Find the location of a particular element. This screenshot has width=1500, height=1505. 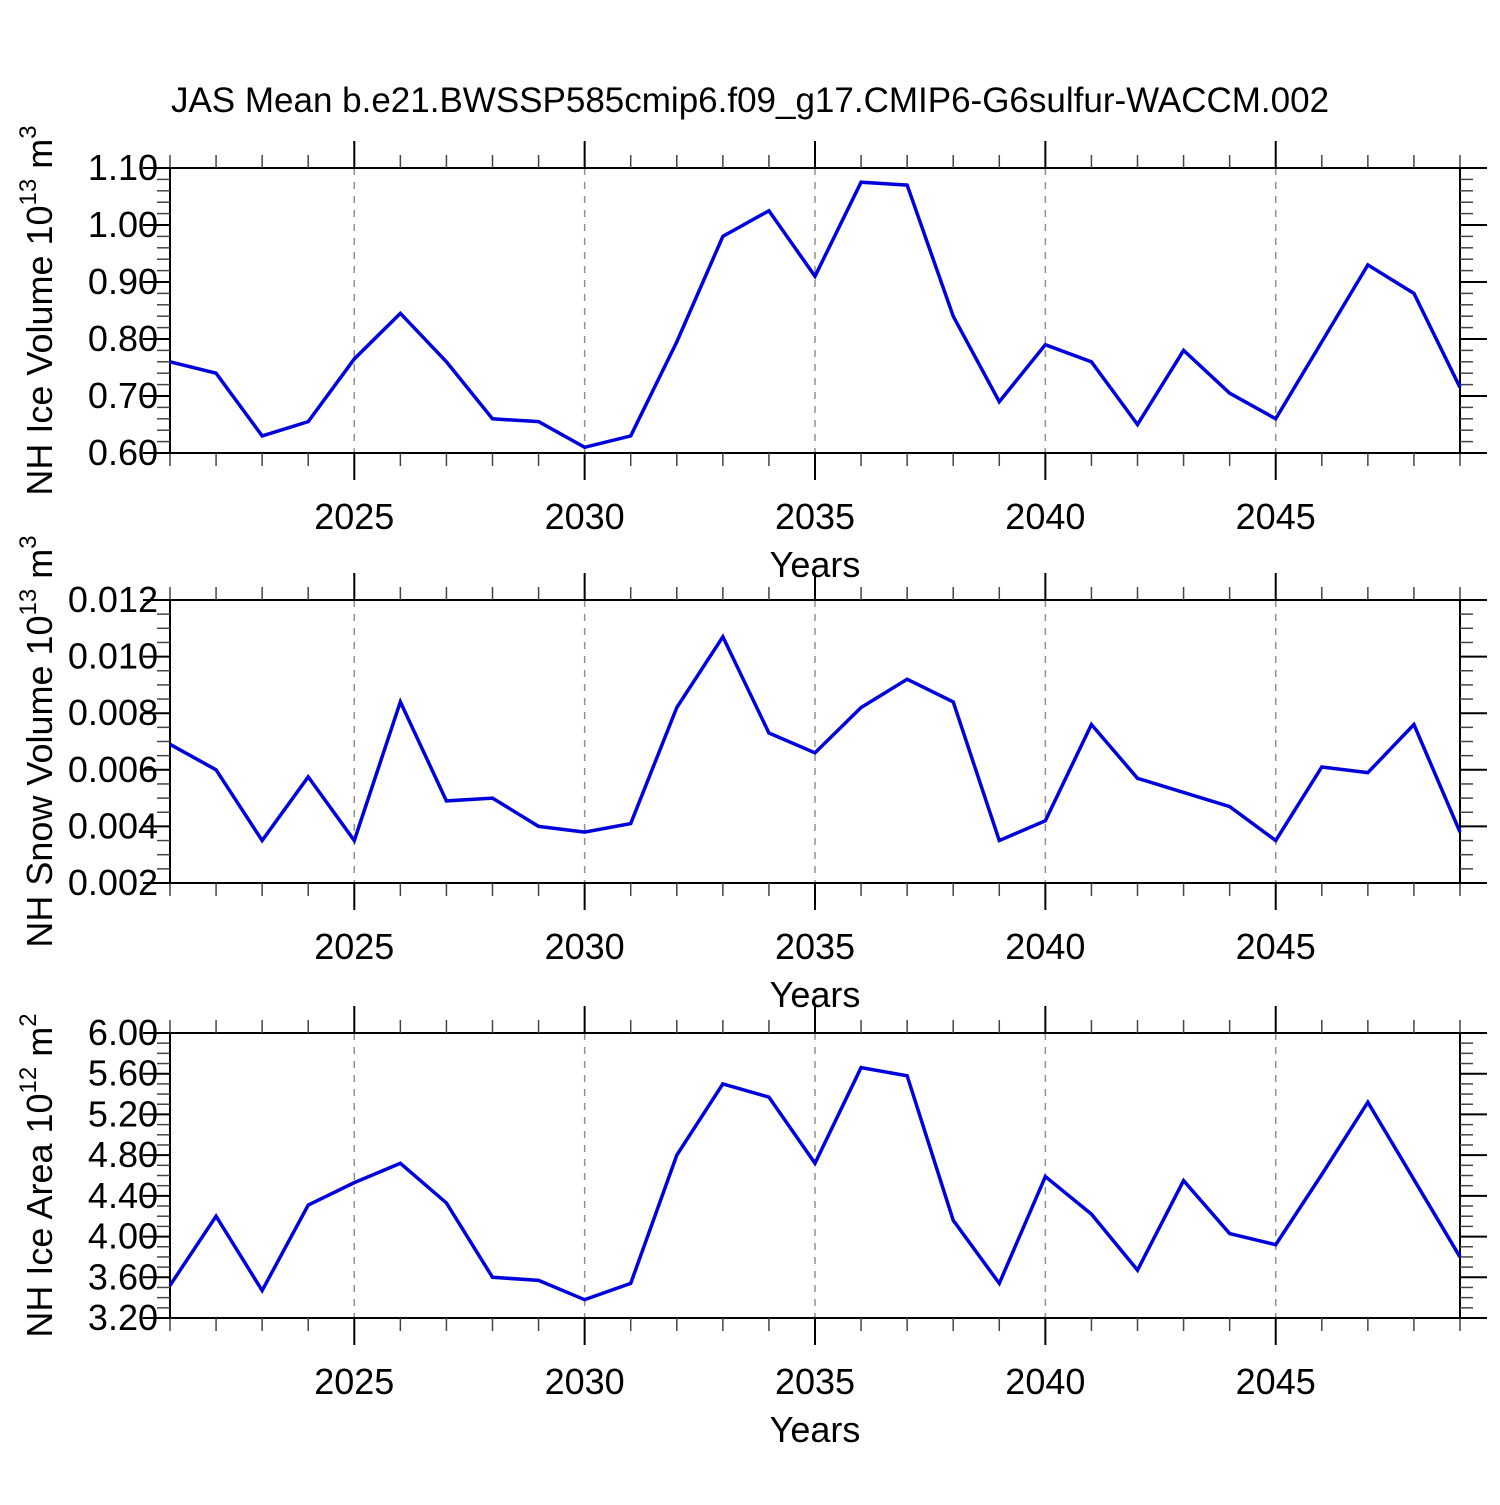

y-tick-label: 4.80 is located at coordinates (123, 1154).